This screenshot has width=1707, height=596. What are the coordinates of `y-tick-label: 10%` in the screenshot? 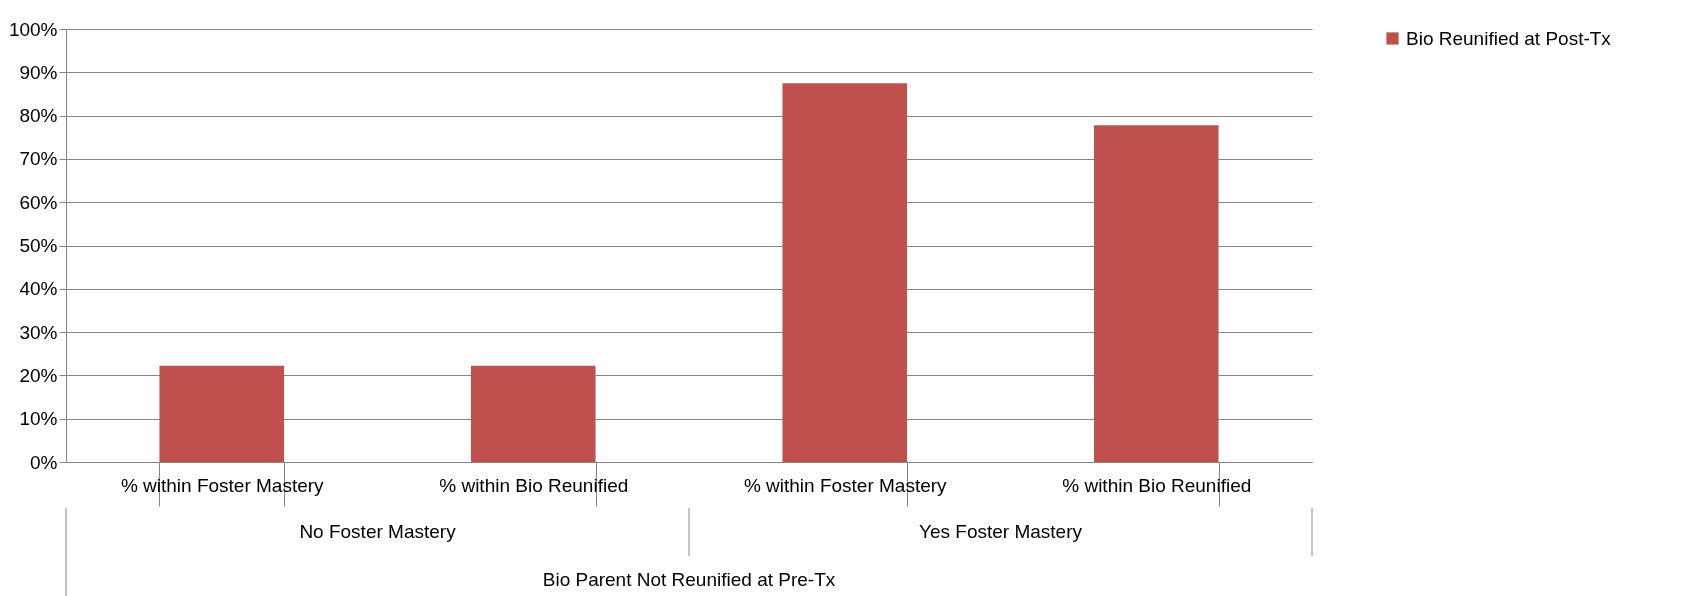 It's located at (38, 419).